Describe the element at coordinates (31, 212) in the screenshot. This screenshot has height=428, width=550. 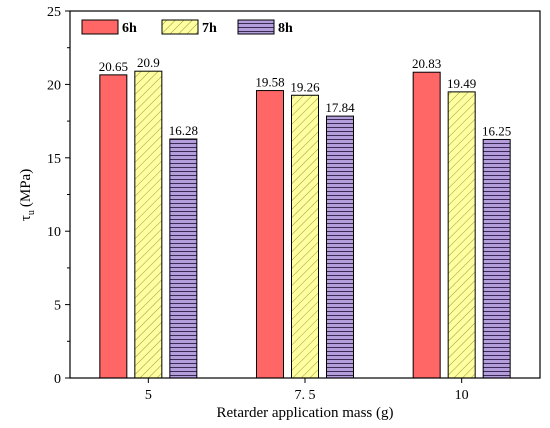
I see `y-axis-title-subscript: u` at that location.